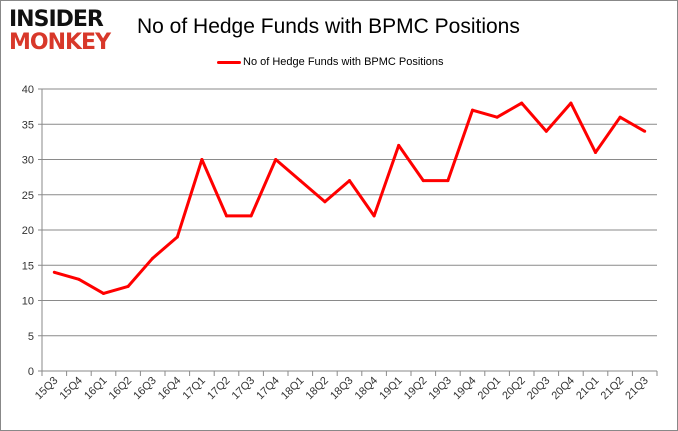  I want to click on x-tick-label: 17Q4, so click(268, 389).